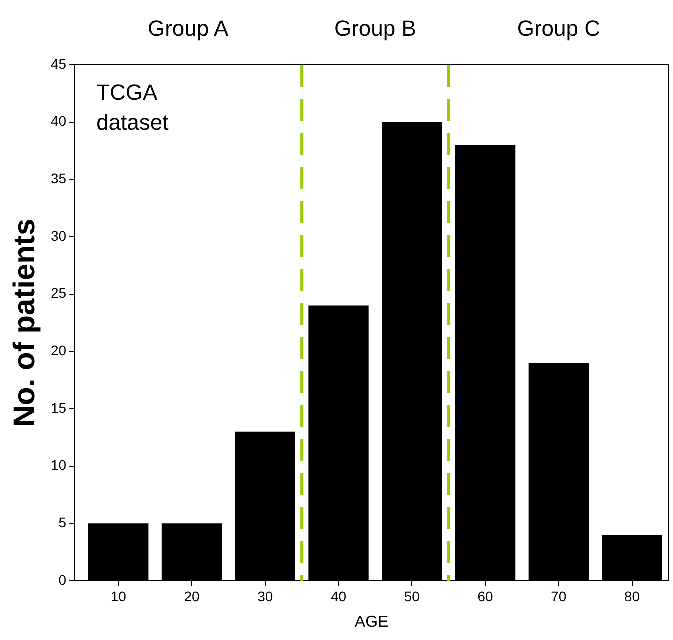  What do you see at coordinates (371, 622) in the screenshot?
I see `x-axis-title: AGE` at bounding box center [371, 622].